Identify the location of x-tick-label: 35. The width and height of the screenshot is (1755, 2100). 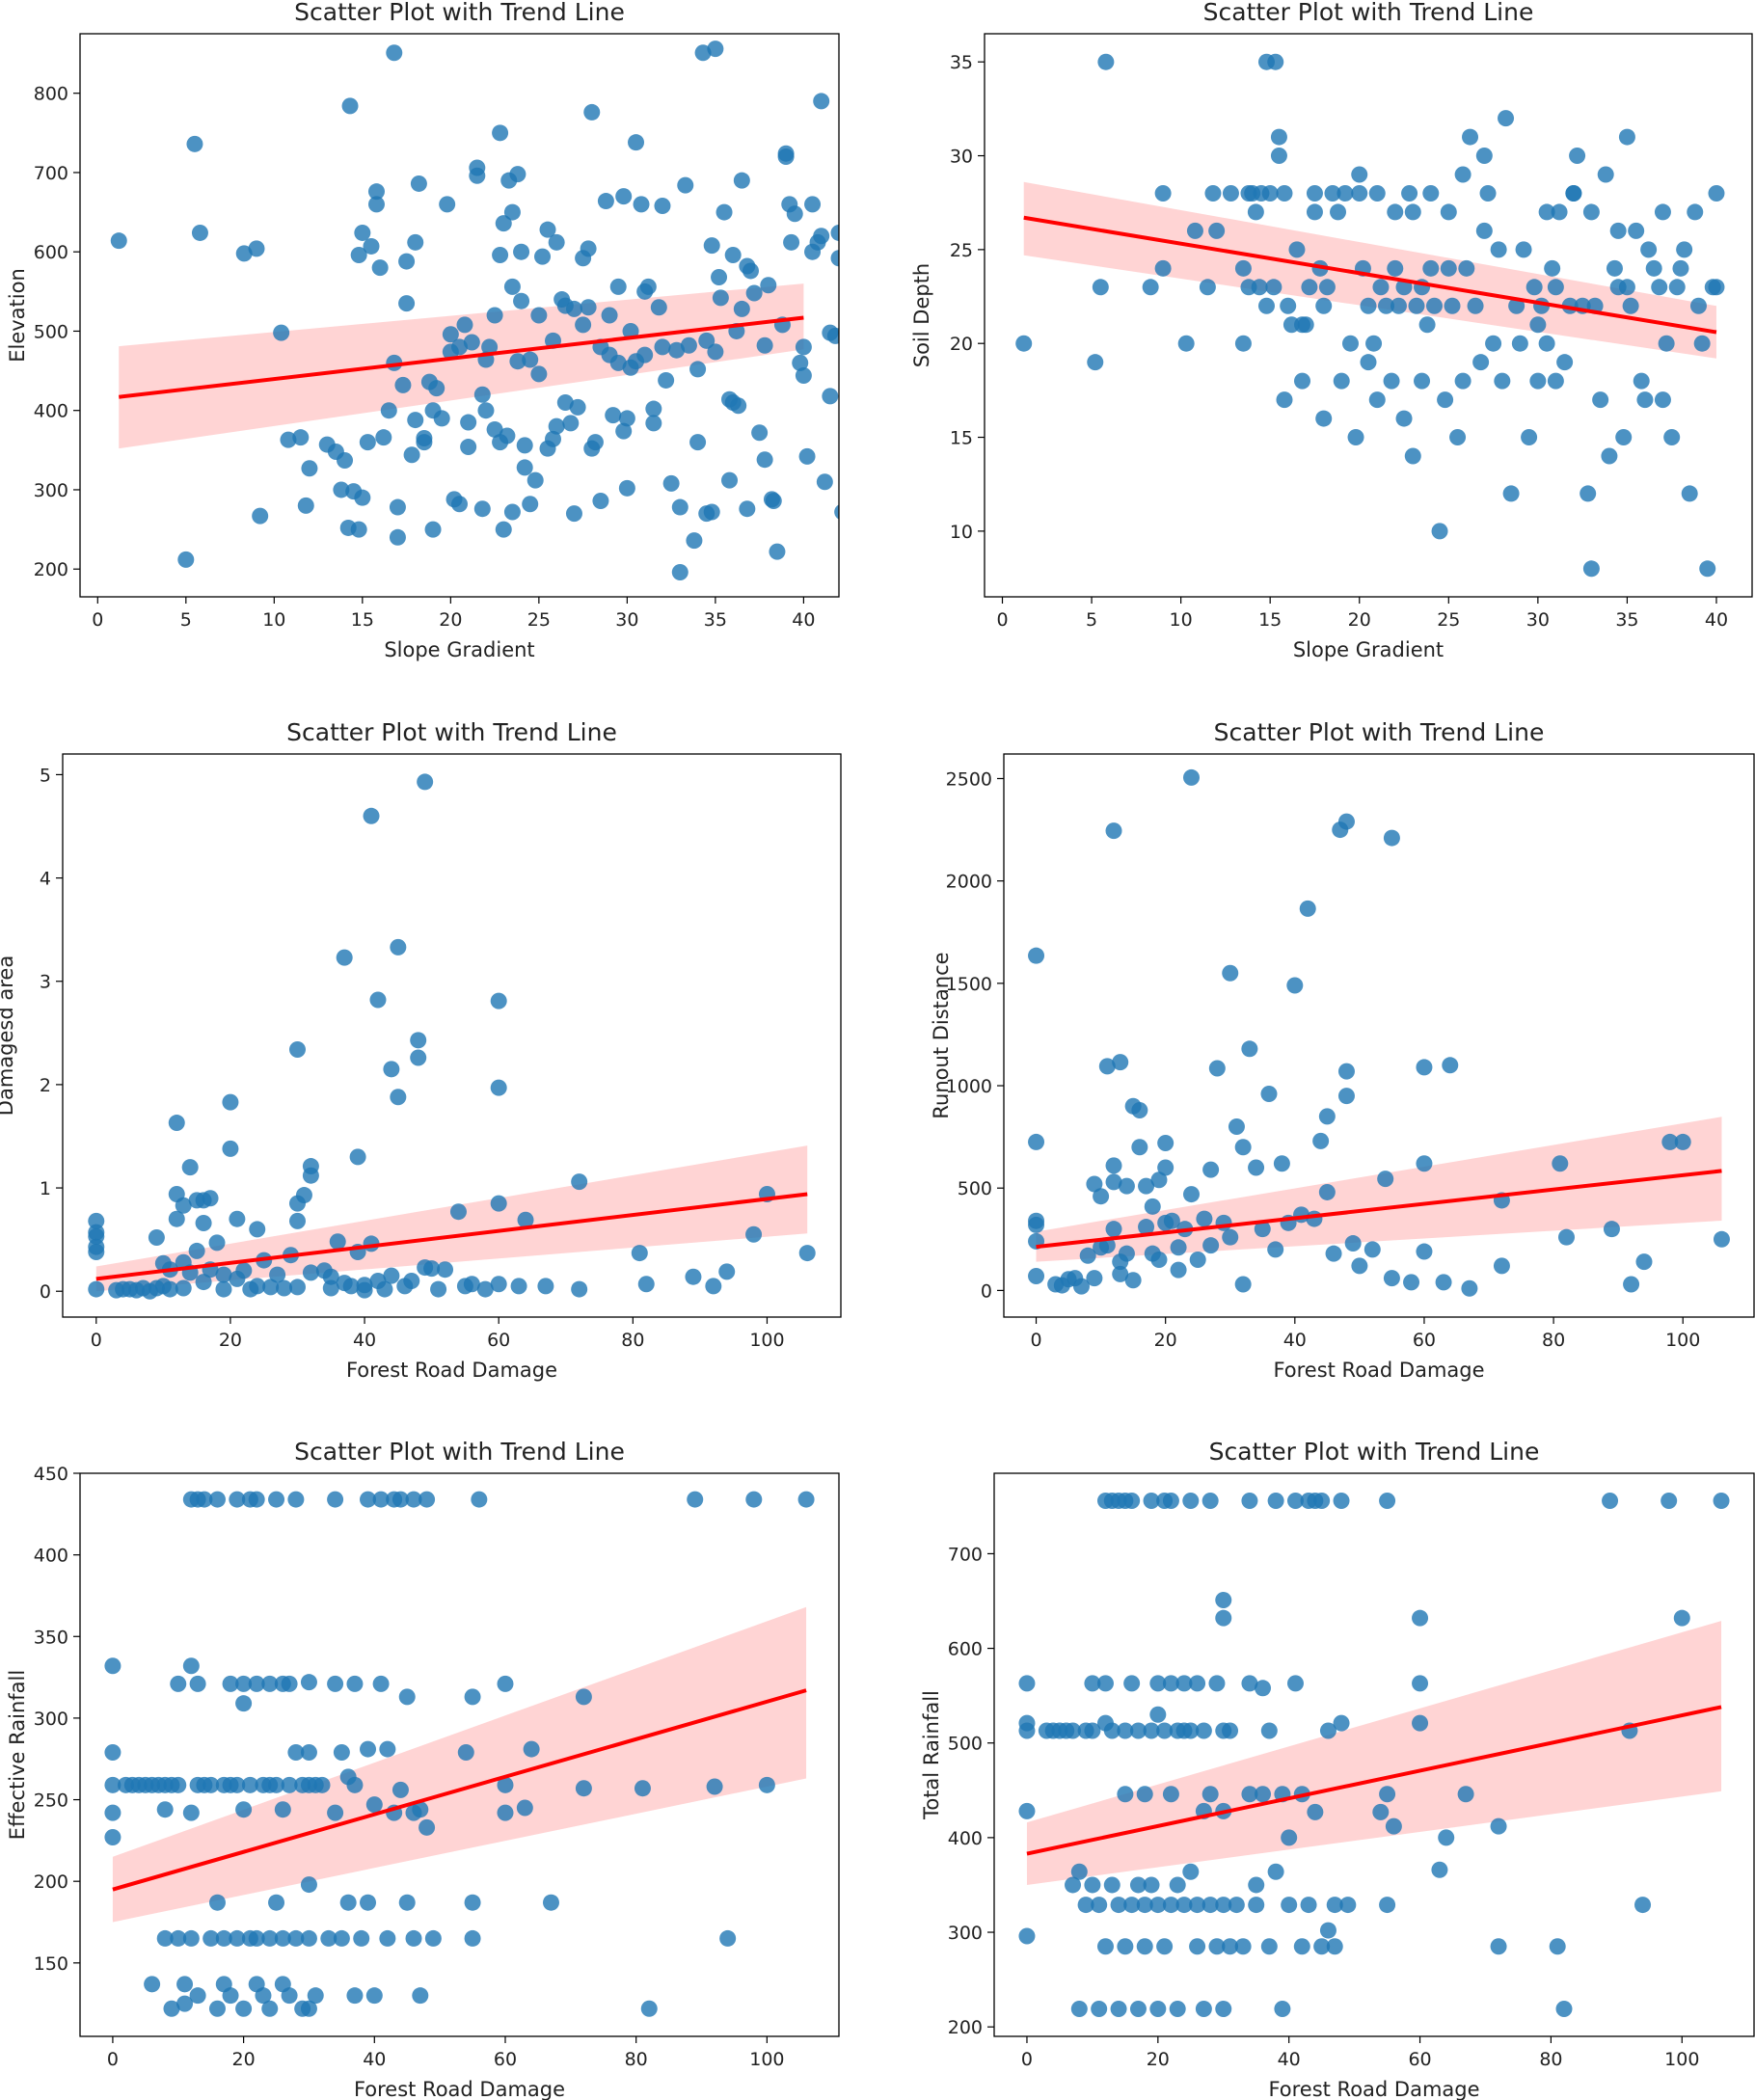
(715, 620).